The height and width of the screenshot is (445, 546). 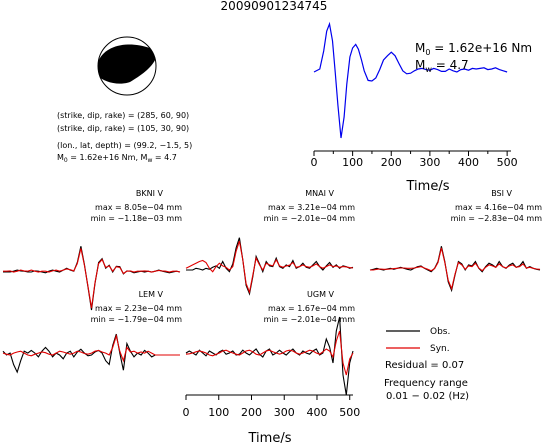 What do you see at coordinates (151, 294) in the screenshot?
I see `station-label: LEM V` at bounding box center [151, 294].